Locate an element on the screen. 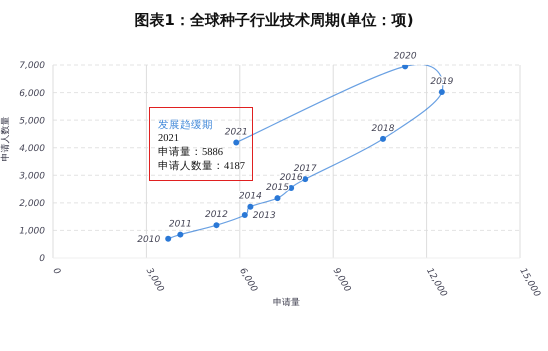 Image resolution: width=548 pixels, height=351 pixels. y-tick-label: 0 is located at coordinates (42, 259).